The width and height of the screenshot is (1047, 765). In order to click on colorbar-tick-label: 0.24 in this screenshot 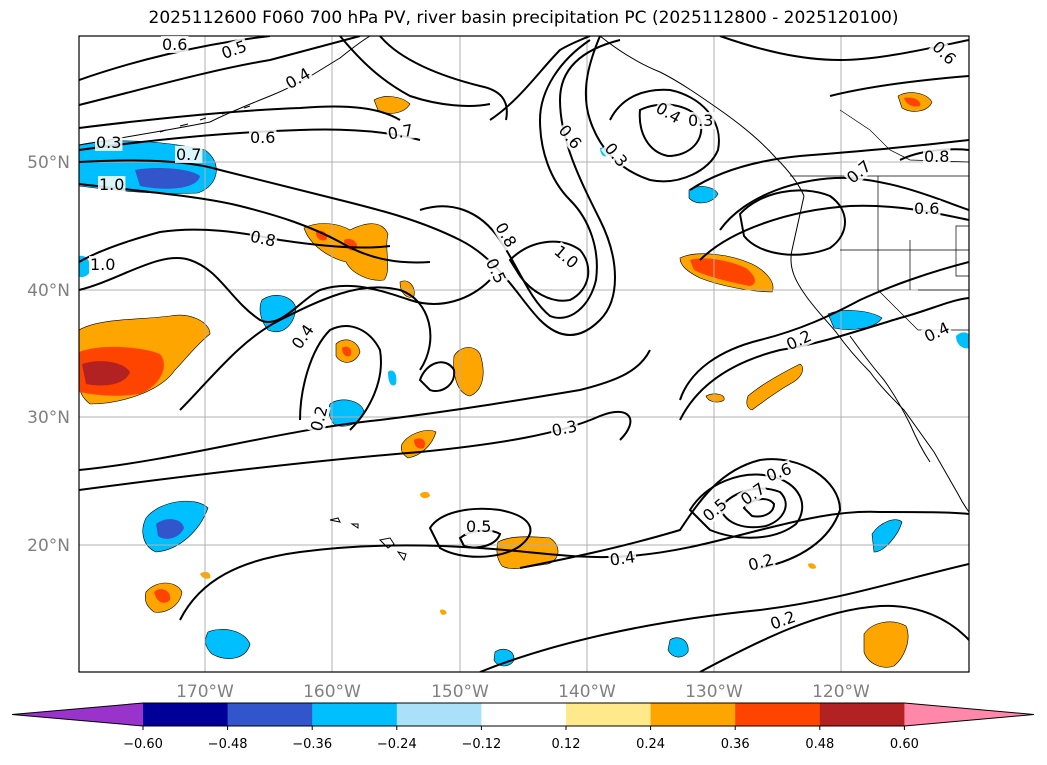, I will do `click(650, 744)`.